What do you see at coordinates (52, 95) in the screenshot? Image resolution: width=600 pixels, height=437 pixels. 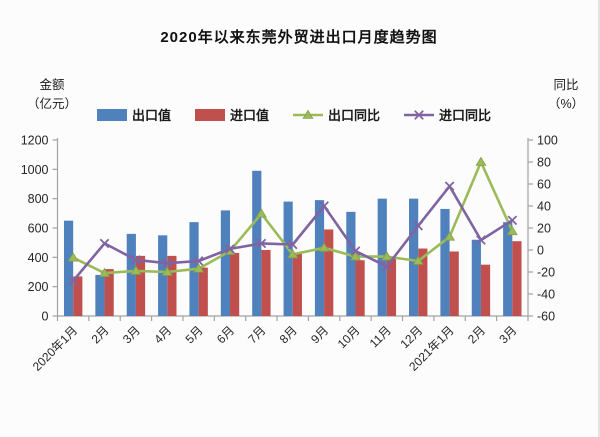 I see `left-axis-caption: 金额 （亿元）` at bounding box center [52, 95].